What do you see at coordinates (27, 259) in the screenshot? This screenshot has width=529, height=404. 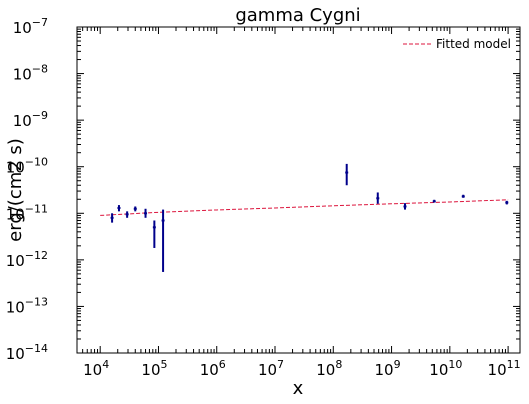 I see `y-tick-label: 10⁻¹²` at bounding box center [27, 259].